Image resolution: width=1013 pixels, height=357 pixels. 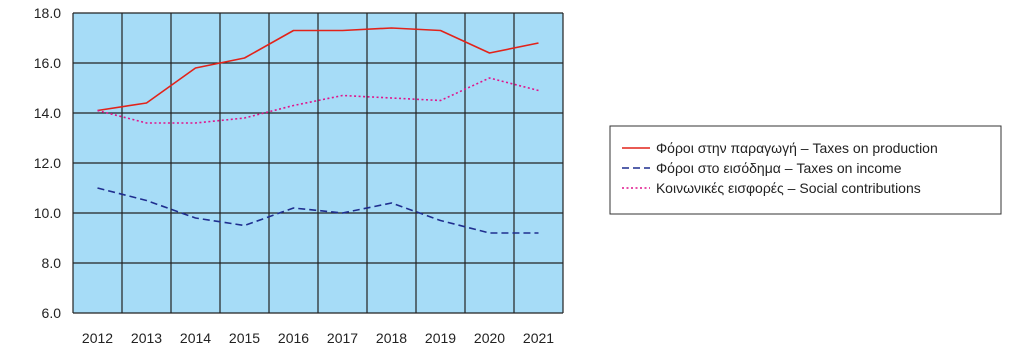 I want to click on x-tick-label: 2021, so click(x=538, y=338).